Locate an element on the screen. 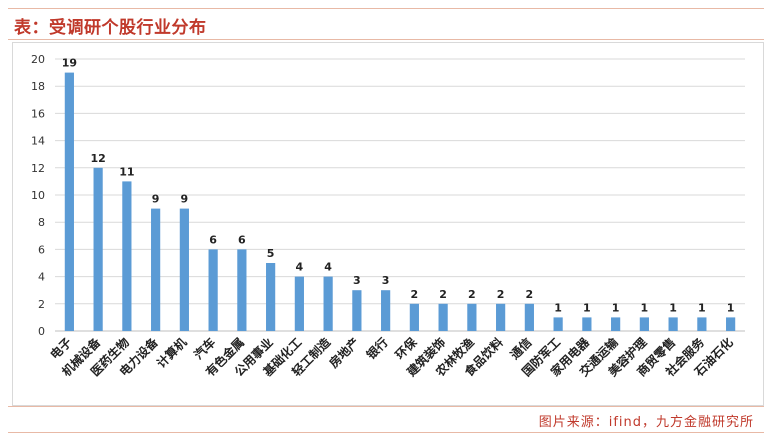 This screenshot has width=772, height=439. source-note: 图片来源：ifind，九方金融研究所 is located at coordinates (646, 422).